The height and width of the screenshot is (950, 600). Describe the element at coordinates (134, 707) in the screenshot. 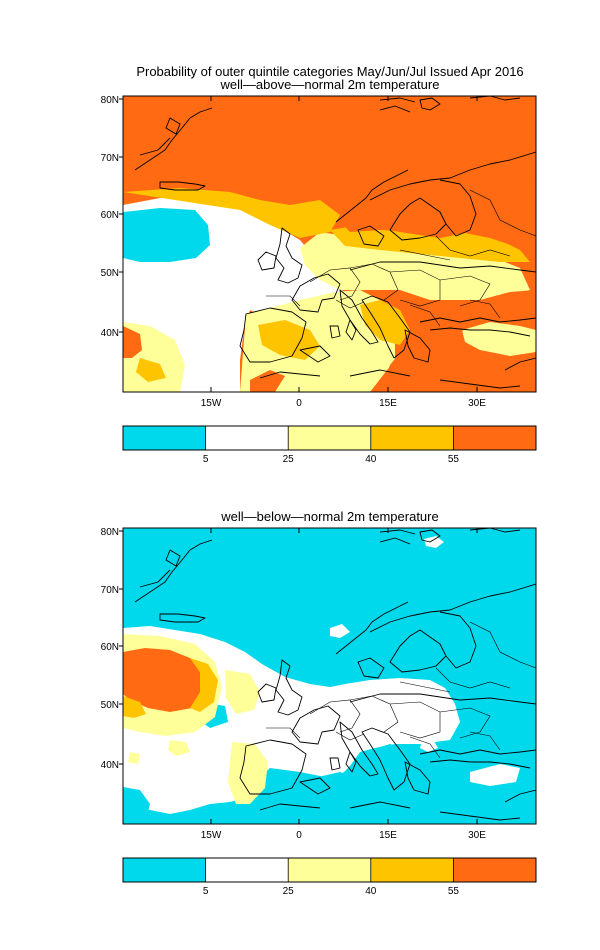

I see `p2-light-orange-small` at that location.